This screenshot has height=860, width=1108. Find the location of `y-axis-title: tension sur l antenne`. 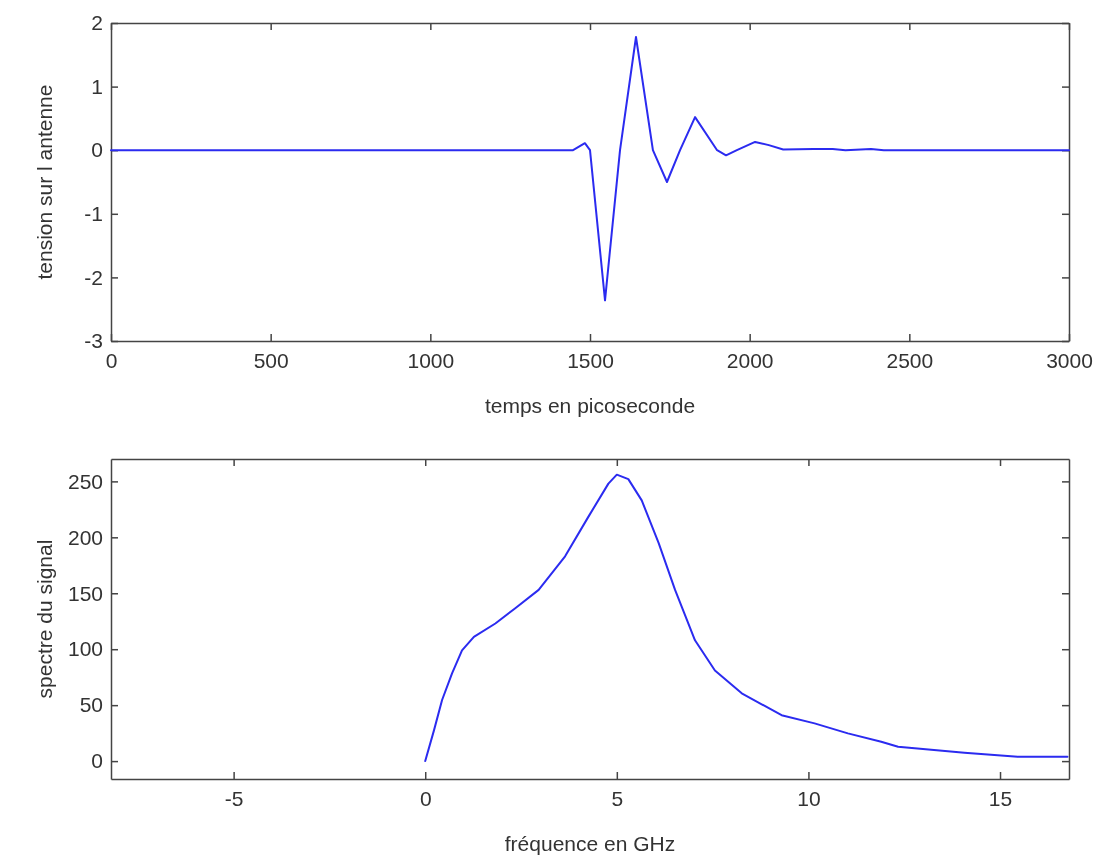

y-axis-title: tension sur l antenne is located at coordinates (44, 182).